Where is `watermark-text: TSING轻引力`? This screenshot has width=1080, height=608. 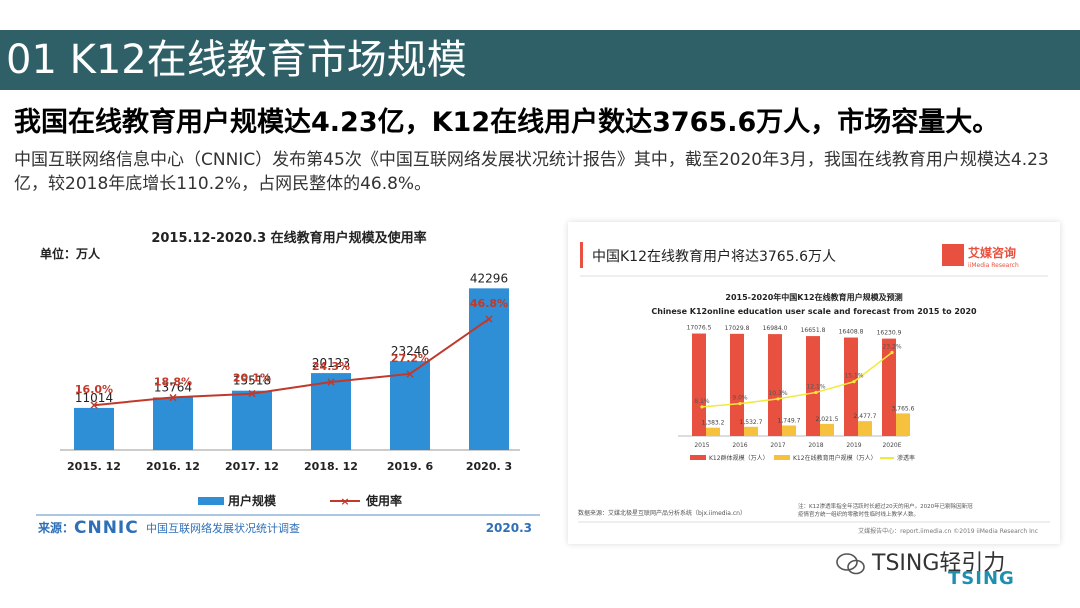 watermark-text: TSING轻引力 is located at coordinates (939, 563).